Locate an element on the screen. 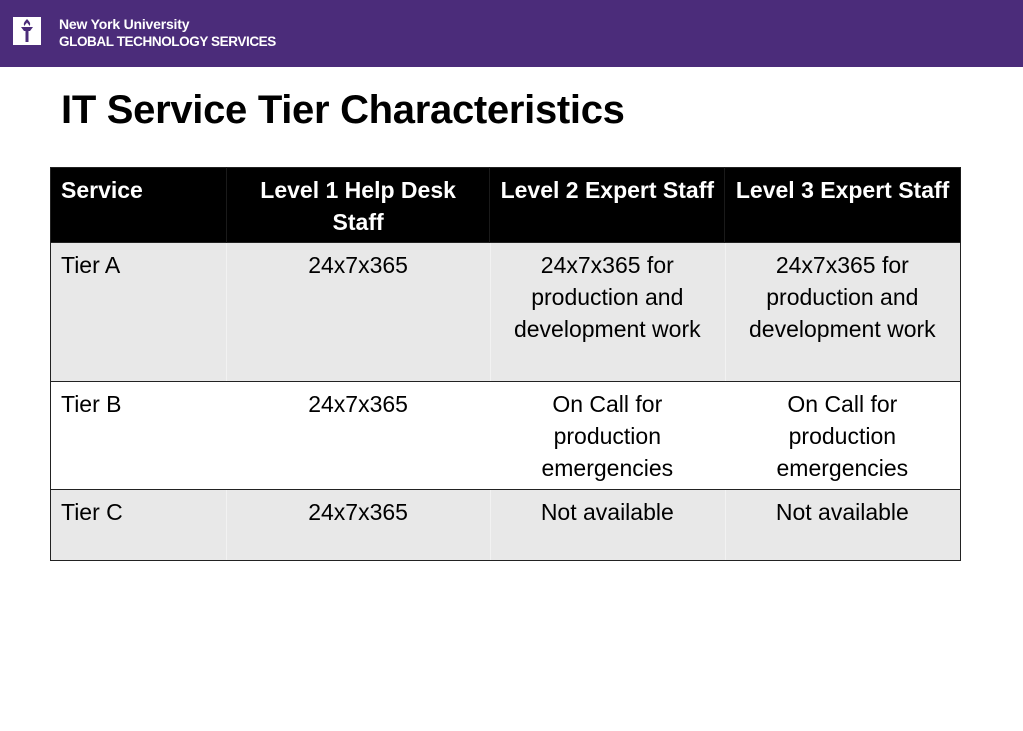 Image resolution: width=1023 pixels, height=731 pixels. slide-title: IT Service Tier Characteristics is located at coordinates (343, 110).